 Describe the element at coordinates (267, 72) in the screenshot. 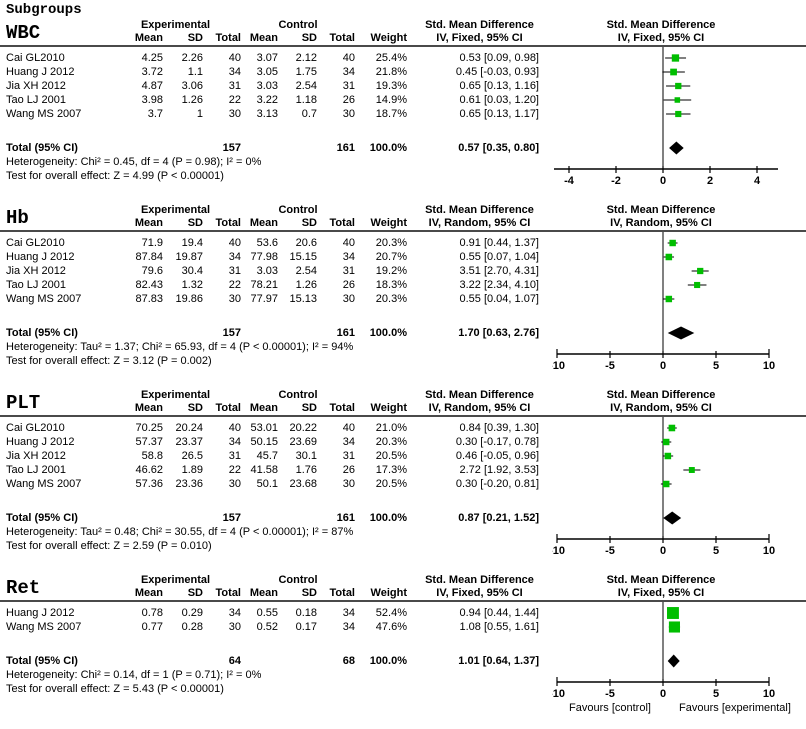

I see `ctrl-mean: 3.05` at that location.